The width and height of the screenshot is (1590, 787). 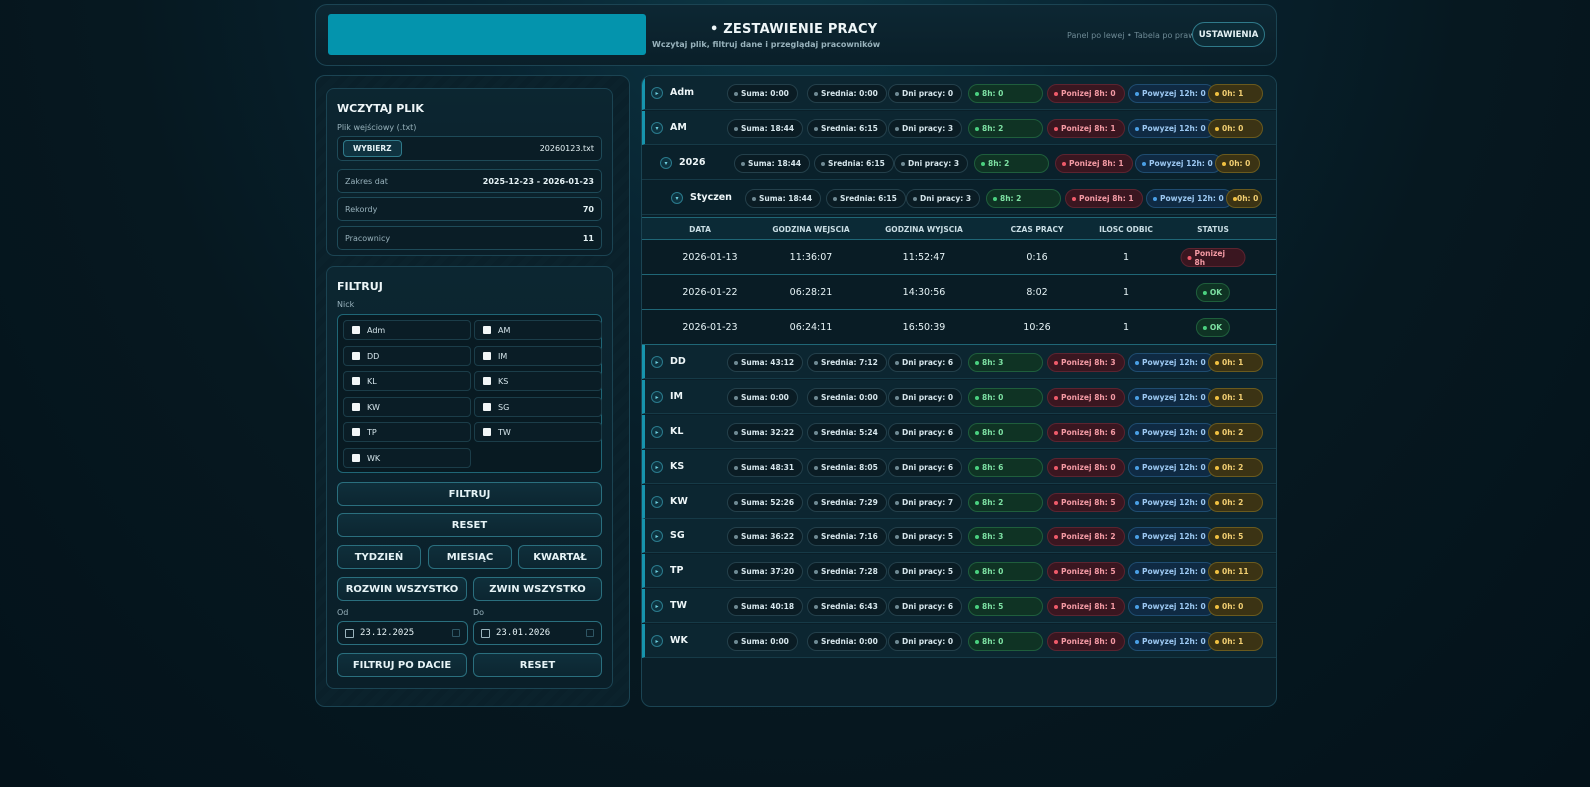 What do you see at coordinates (1094, 163) in the screenshot?
I see `below-8h-chip: Ponizej 8h: 1` at bounding box center [1094, 163].